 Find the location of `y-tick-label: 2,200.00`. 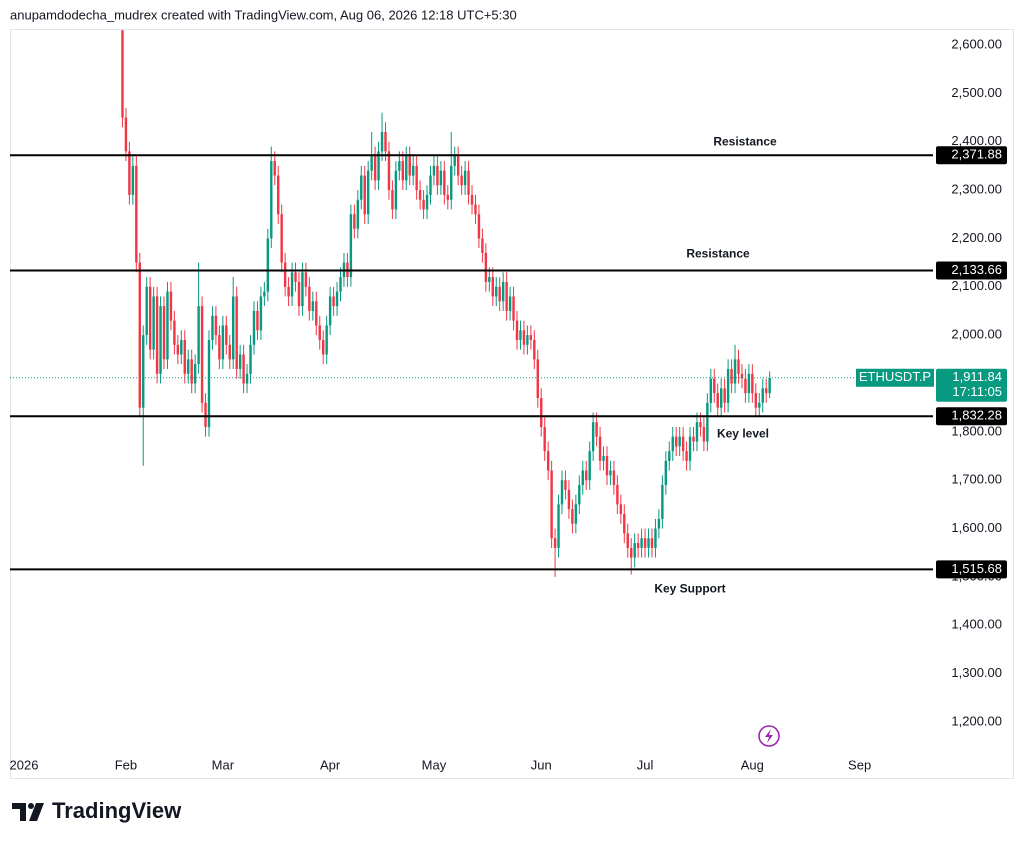

y-tick-label: 2,200.00 is located at coordinates (976, 237).